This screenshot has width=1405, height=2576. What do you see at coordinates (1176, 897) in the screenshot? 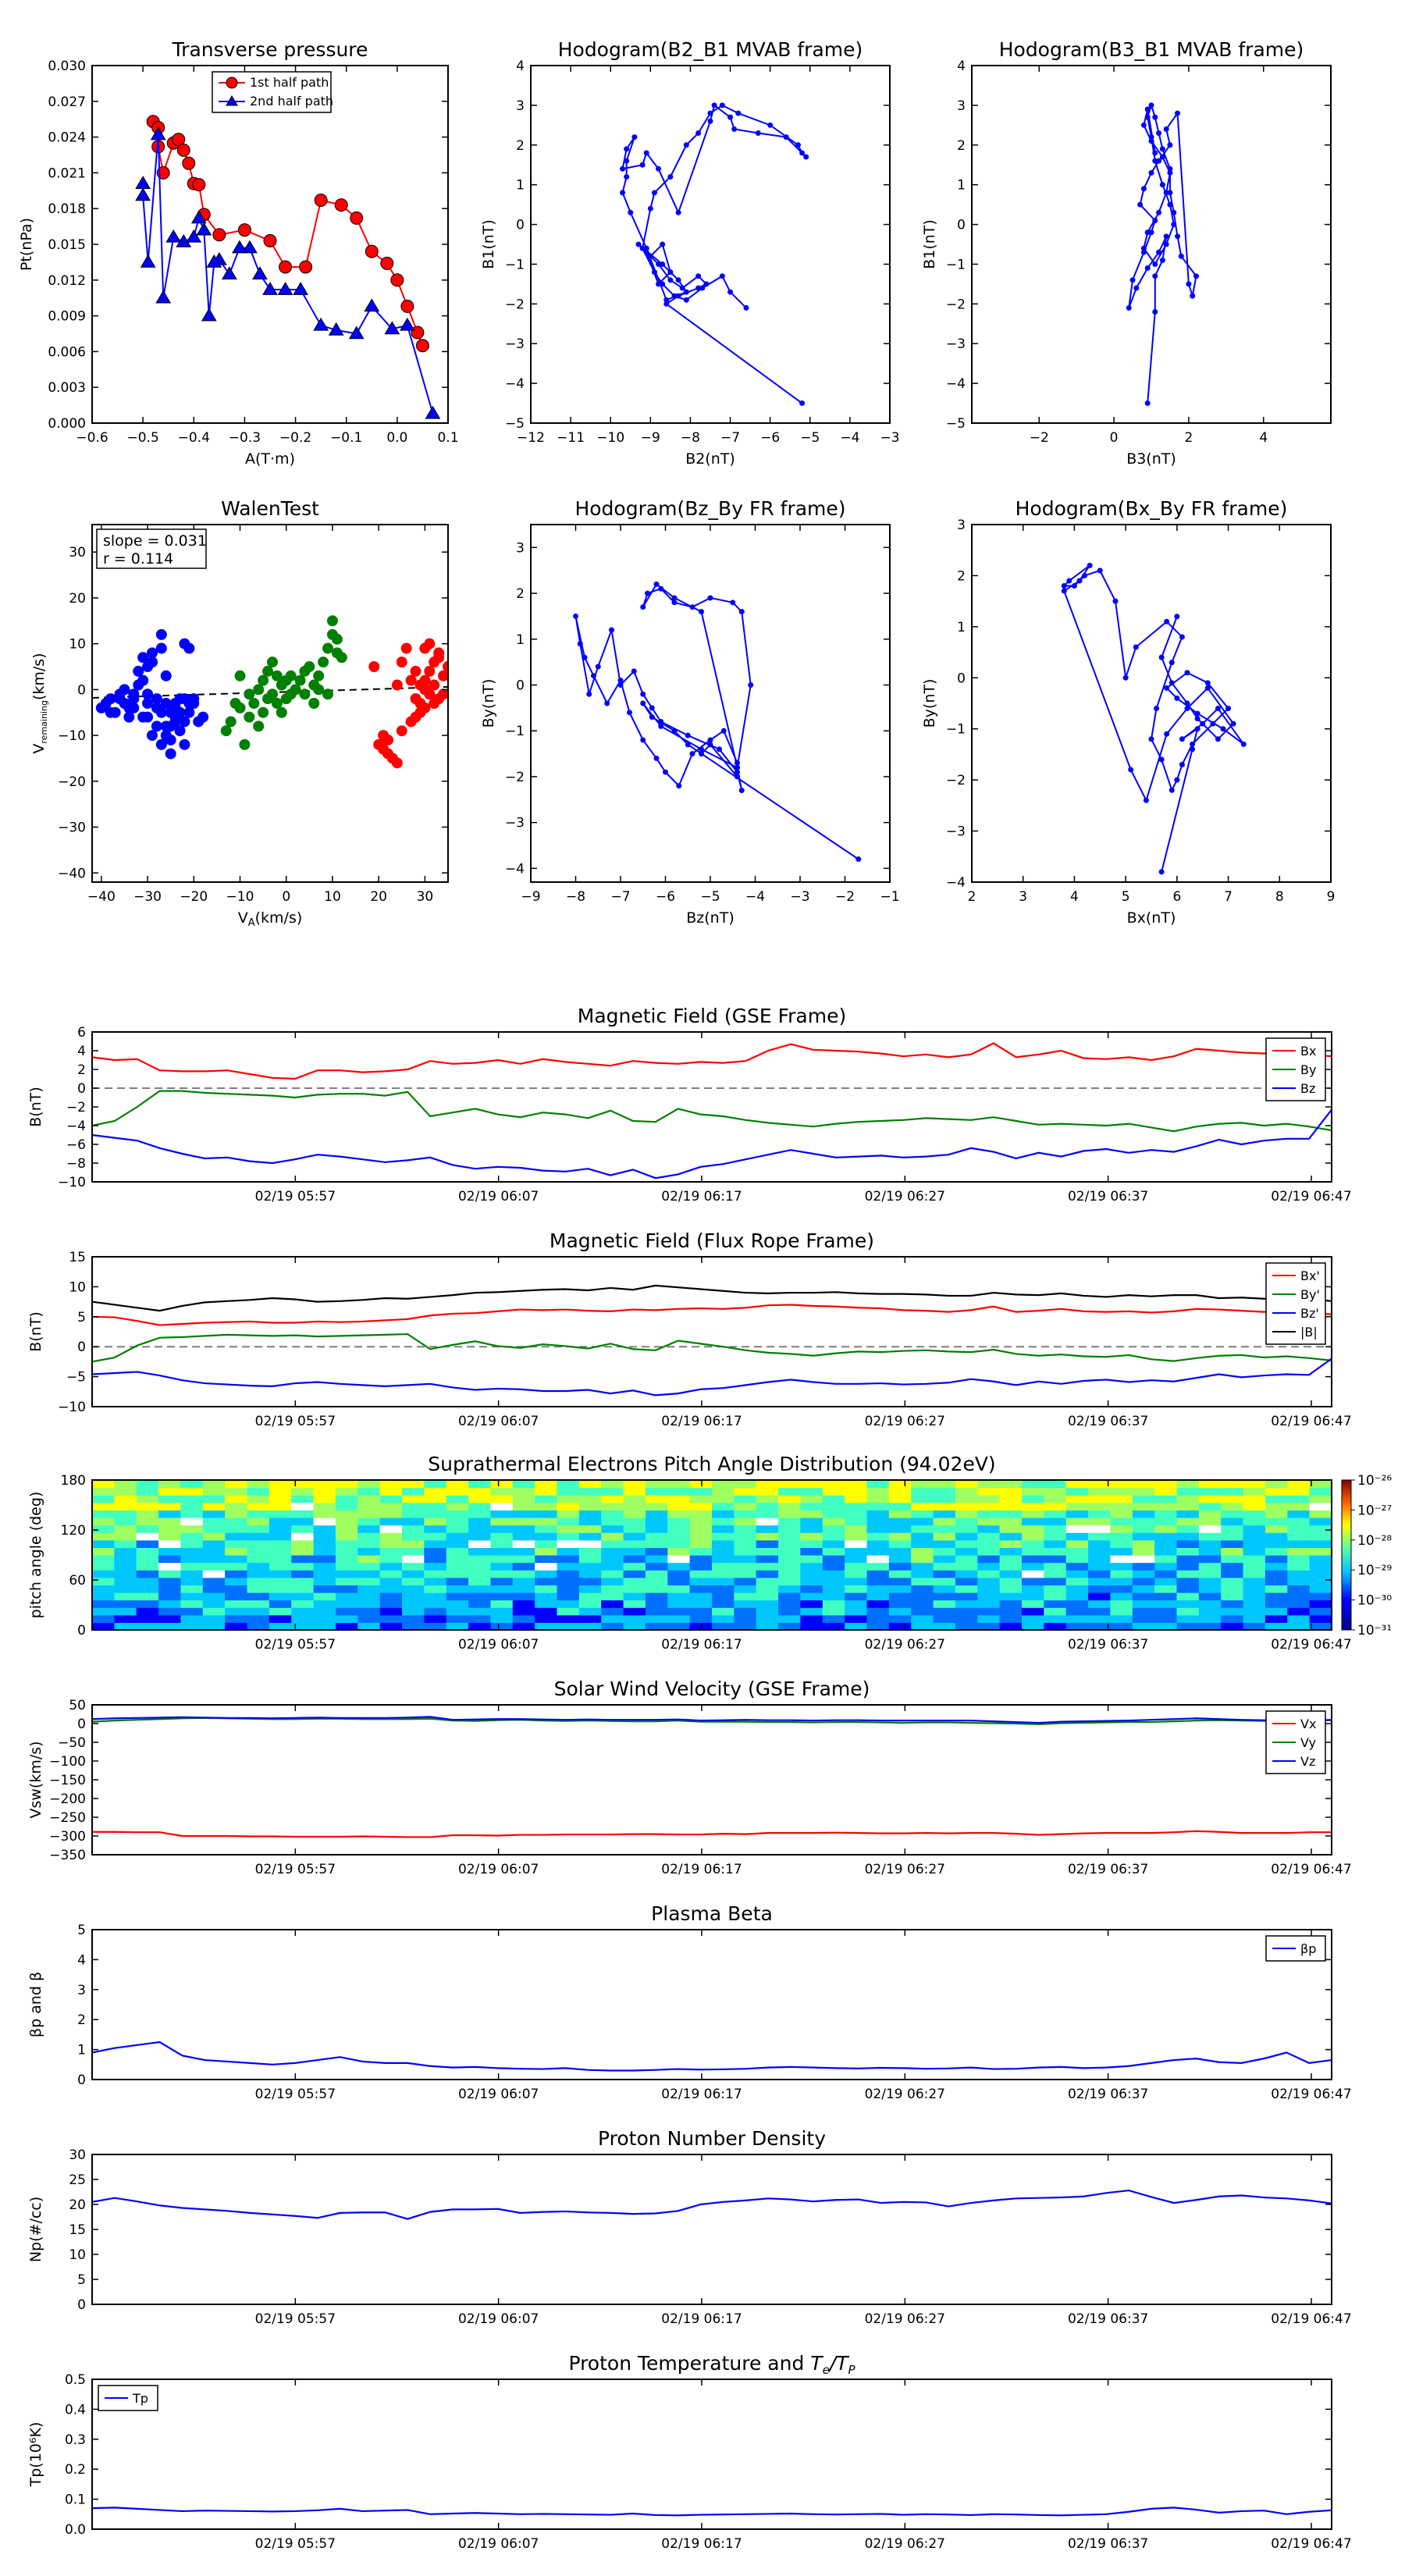
I see `x-tick-label: 6` at bounding box center [1176, 897].